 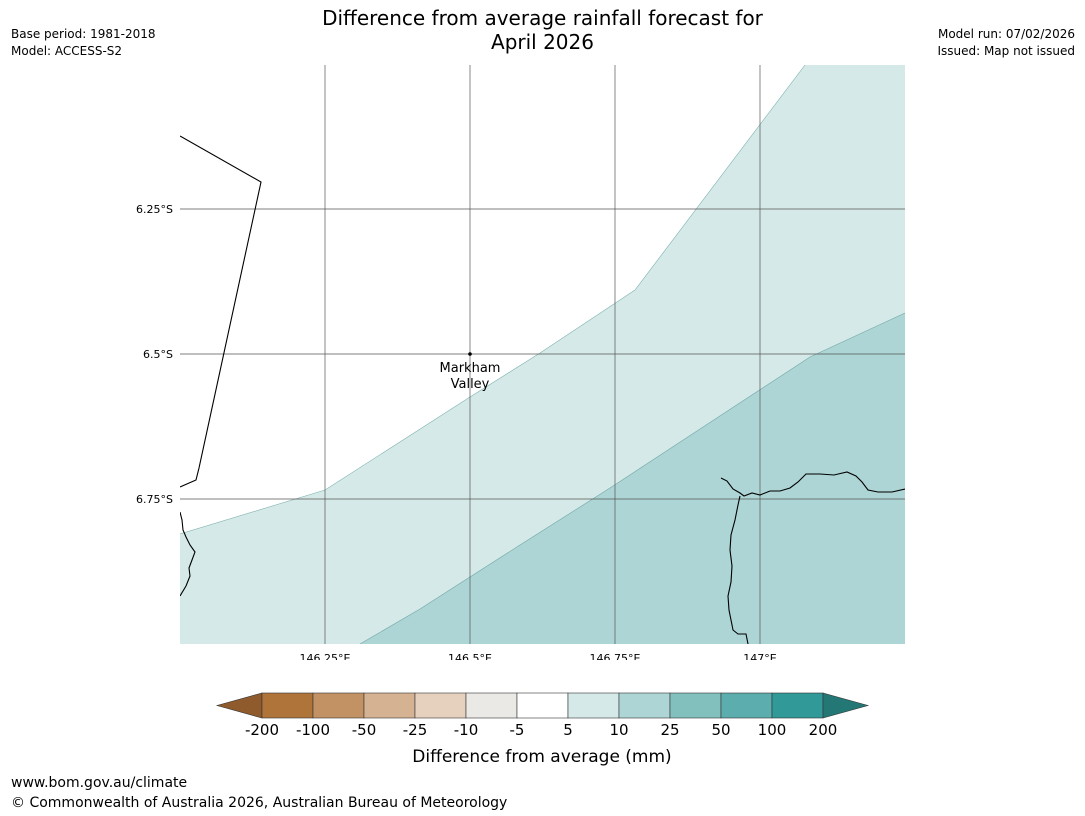 I want to click on latitude-label: 6.25°S, so click(x=154, y=209).